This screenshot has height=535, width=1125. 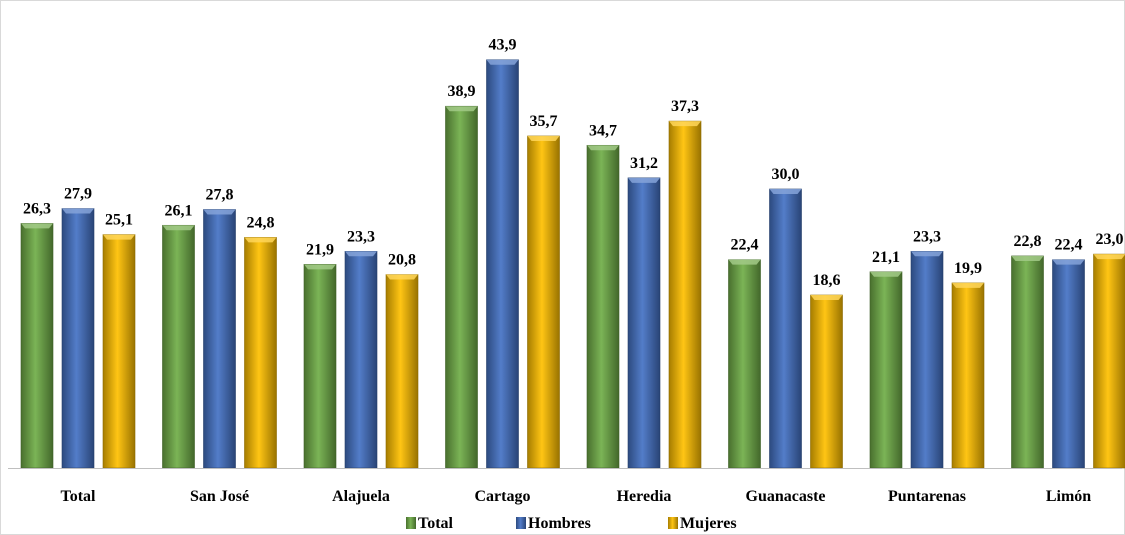 I want to click on bar-guanacaste-total, so click(x=744, y=364).